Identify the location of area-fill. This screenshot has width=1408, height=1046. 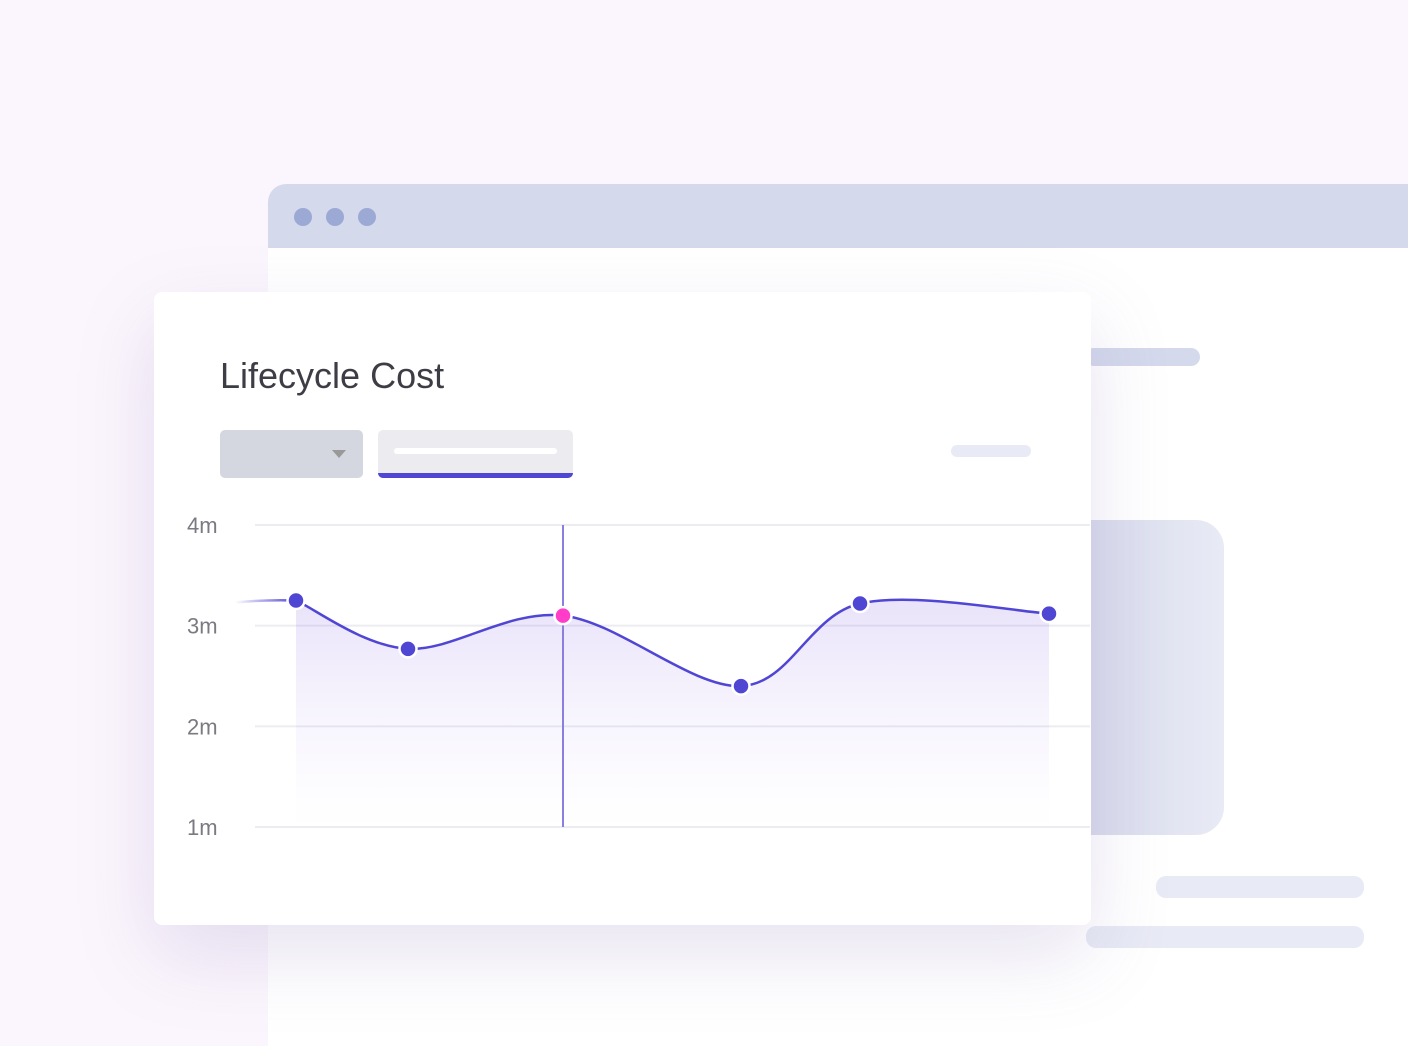
(672, 713).